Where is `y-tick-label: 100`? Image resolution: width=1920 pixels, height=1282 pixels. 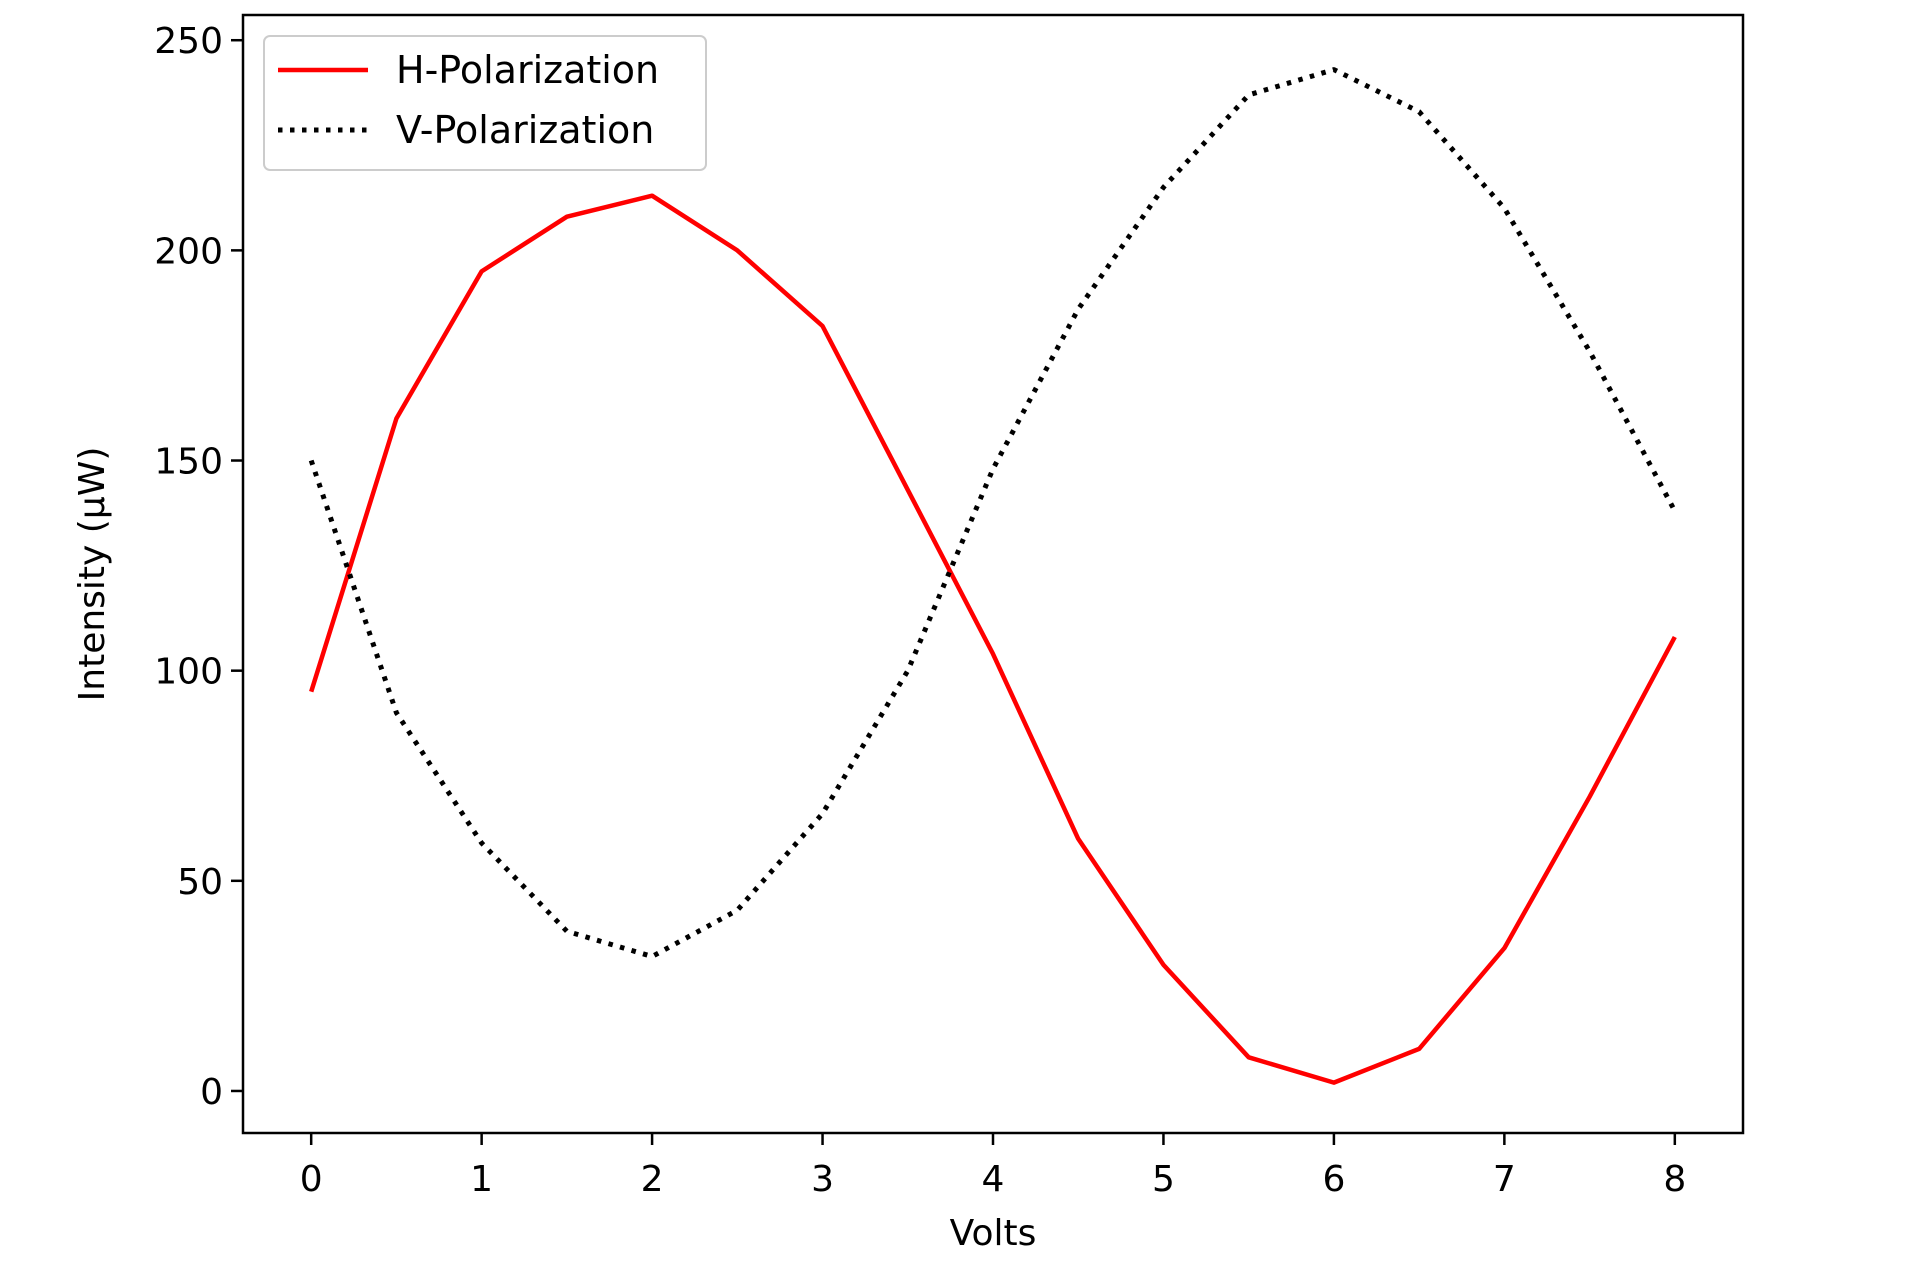 y-tick-label: 100 is located at coordinates (188, 672).